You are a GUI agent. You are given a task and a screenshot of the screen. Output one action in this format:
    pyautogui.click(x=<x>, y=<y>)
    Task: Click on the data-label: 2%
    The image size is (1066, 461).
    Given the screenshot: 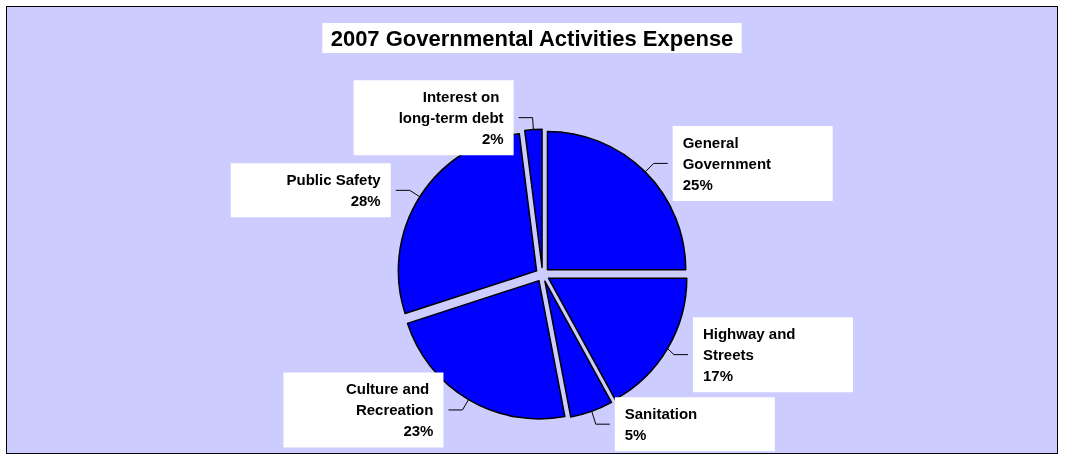 What is the action you would take?
    pyautogui.click(x=492, y=139)
    